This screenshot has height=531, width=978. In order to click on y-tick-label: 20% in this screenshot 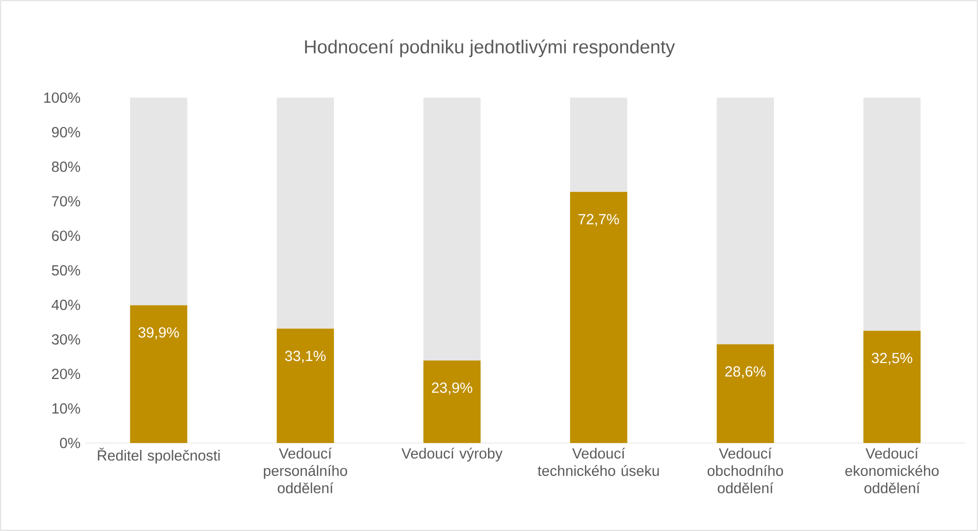, I will do `click(66, 374)`.